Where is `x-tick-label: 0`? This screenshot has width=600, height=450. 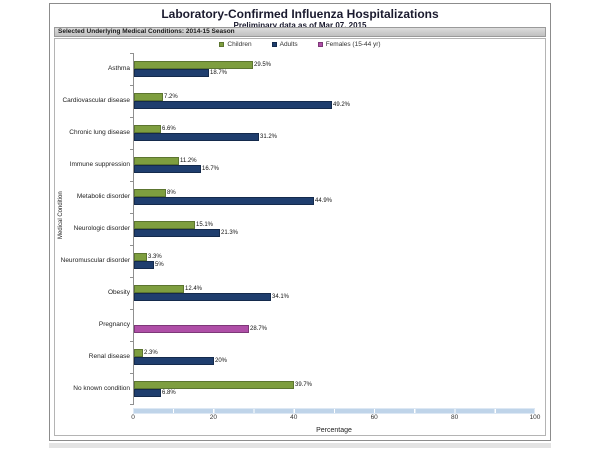
x-tick-label: 0 is located at coordinates (133, 417).